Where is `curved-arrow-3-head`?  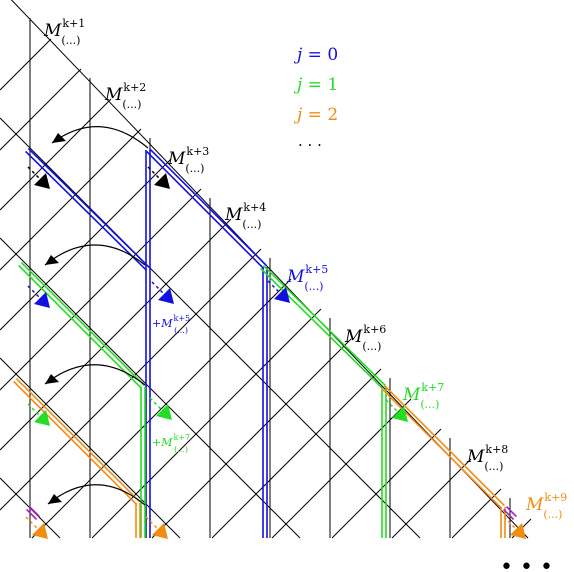 curved-arrow-3-head is located at coordinates (52, 379).